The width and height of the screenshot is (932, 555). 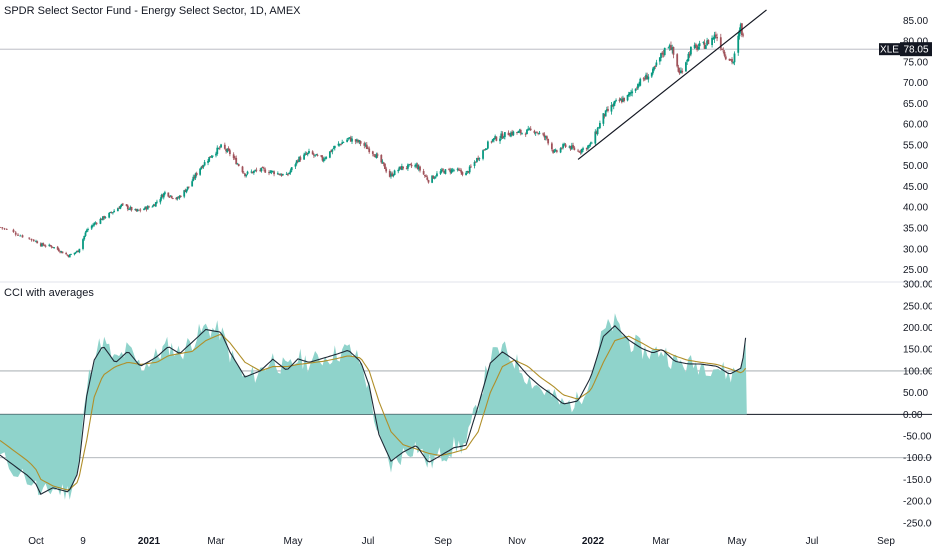 I want to click on time-axis-label: 2022, so click(x=593, y=541).